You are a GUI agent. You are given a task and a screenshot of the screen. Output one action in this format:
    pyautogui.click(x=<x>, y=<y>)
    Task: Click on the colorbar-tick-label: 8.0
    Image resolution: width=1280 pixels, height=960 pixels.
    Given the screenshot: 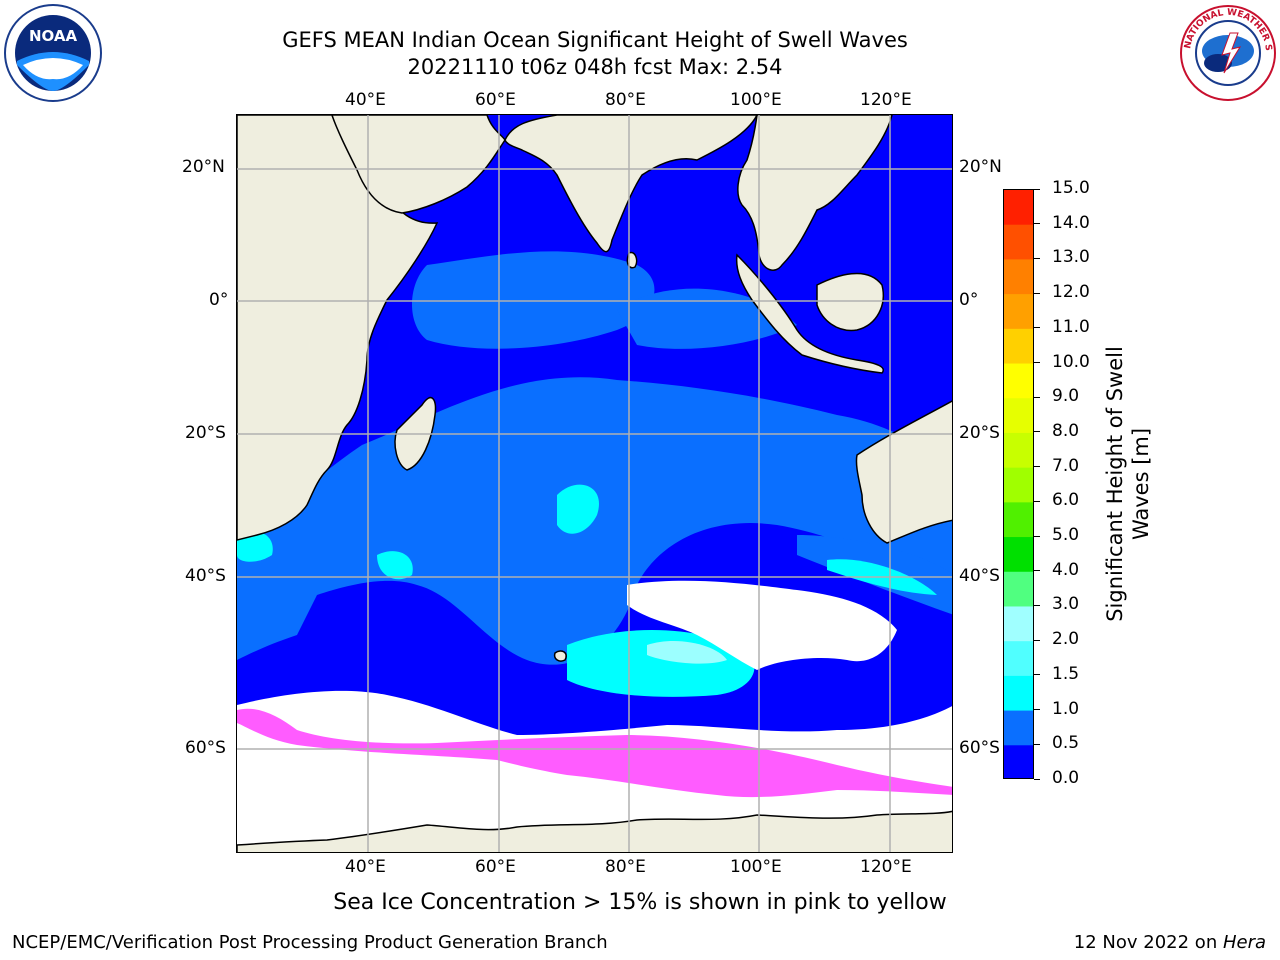 What is the action you would take?
    pyautogui.click(x=1066, y=430)
    